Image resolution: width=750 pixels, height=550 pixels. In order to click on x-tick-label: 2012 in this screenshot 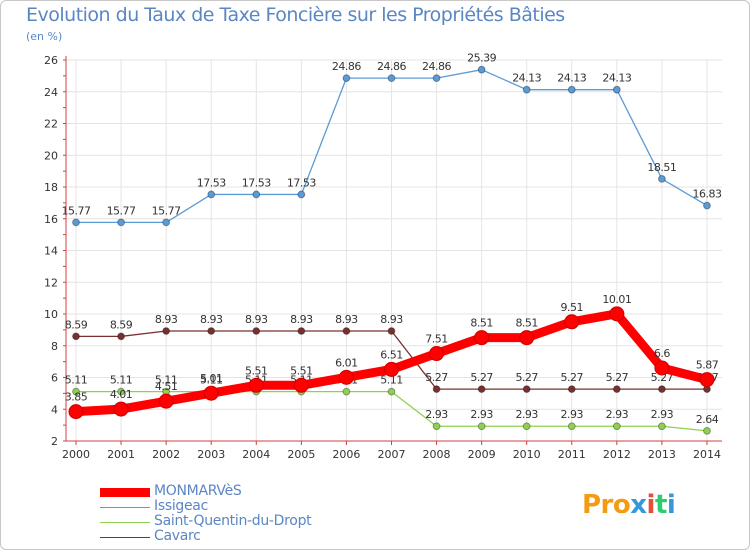, I will do `click(617, 454)`.